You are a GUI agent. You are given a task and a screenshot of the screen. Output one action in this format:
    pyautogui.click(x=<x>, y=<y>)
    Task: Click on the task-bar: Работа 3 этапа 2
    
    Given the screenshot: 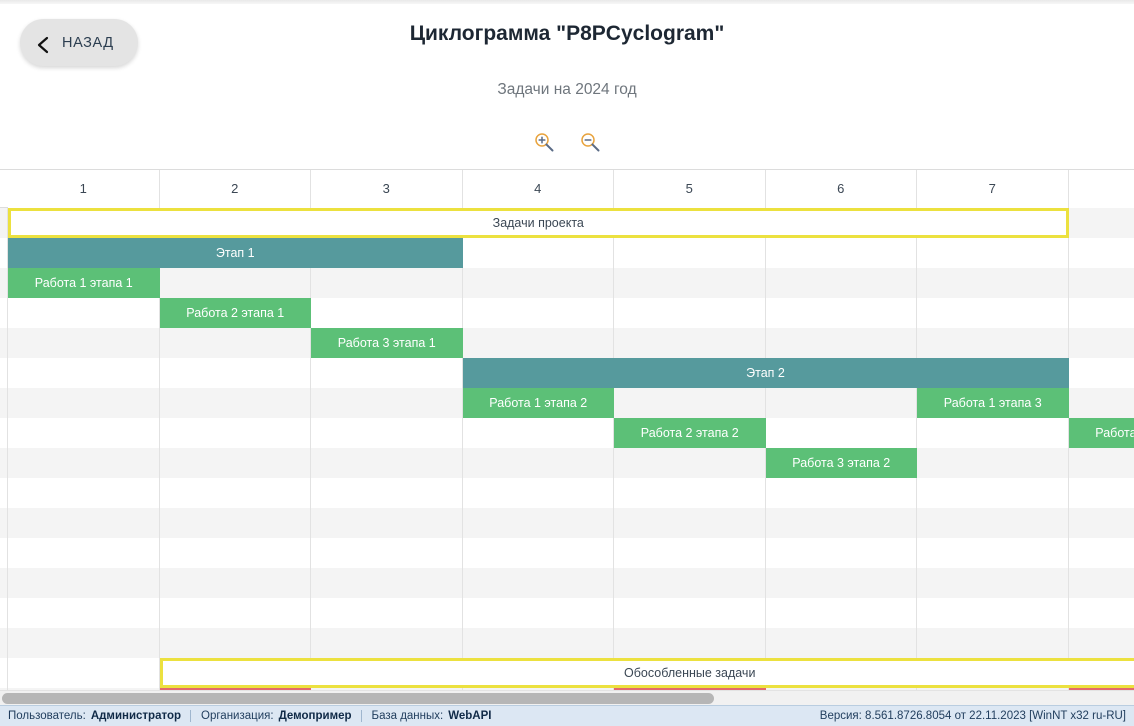 What is the action you would take?
    pyautogui.click(x=841, y=463)
    